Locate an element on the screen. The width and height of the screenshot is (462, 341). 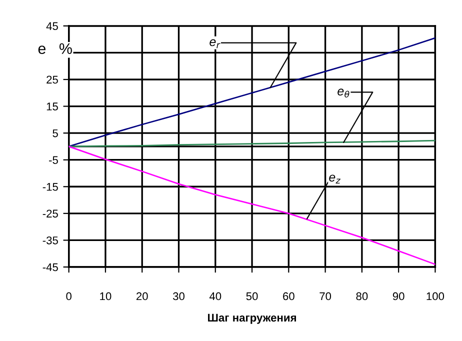
x-tick-label: 80 is located at coordinates (362, 296).